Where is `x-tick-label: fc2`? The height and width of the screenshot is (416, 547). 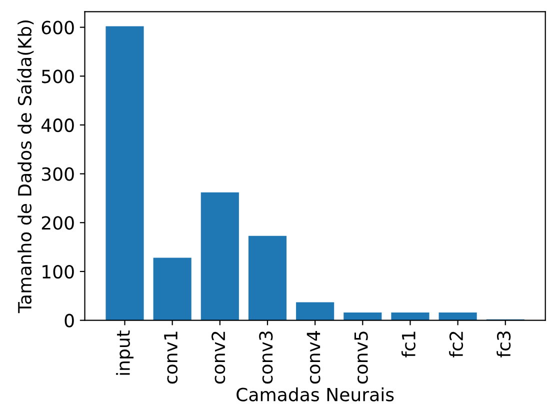 x-tick-label: fc2 is located at coordinates (456, 345).